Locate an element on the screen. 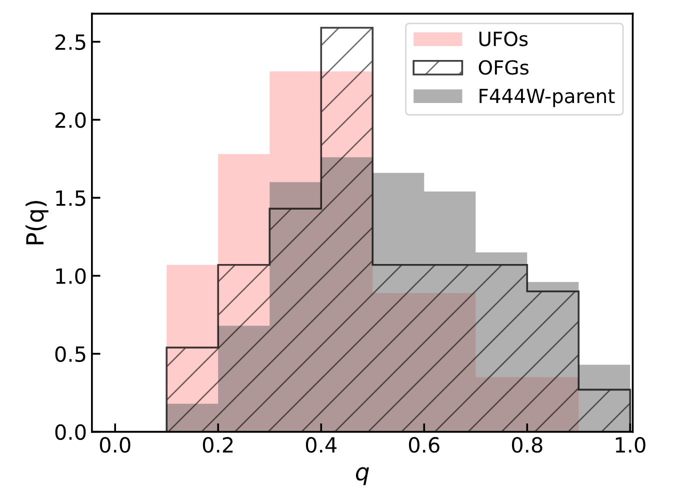 The width and height of the screenshot is (676, 489). y-tick-label: 1.0 is located at coordinates (71, 276).